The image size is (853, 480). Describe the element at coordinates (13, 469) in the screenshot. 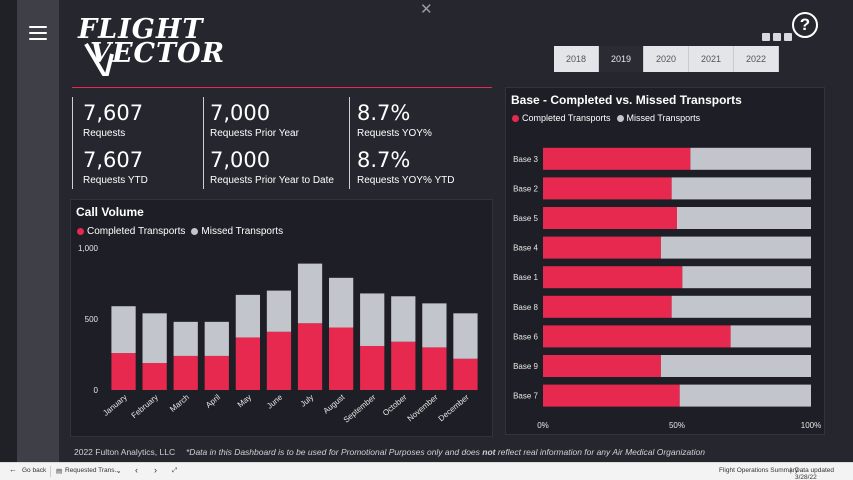

I see `back-arrow-icon: ←` at that location.